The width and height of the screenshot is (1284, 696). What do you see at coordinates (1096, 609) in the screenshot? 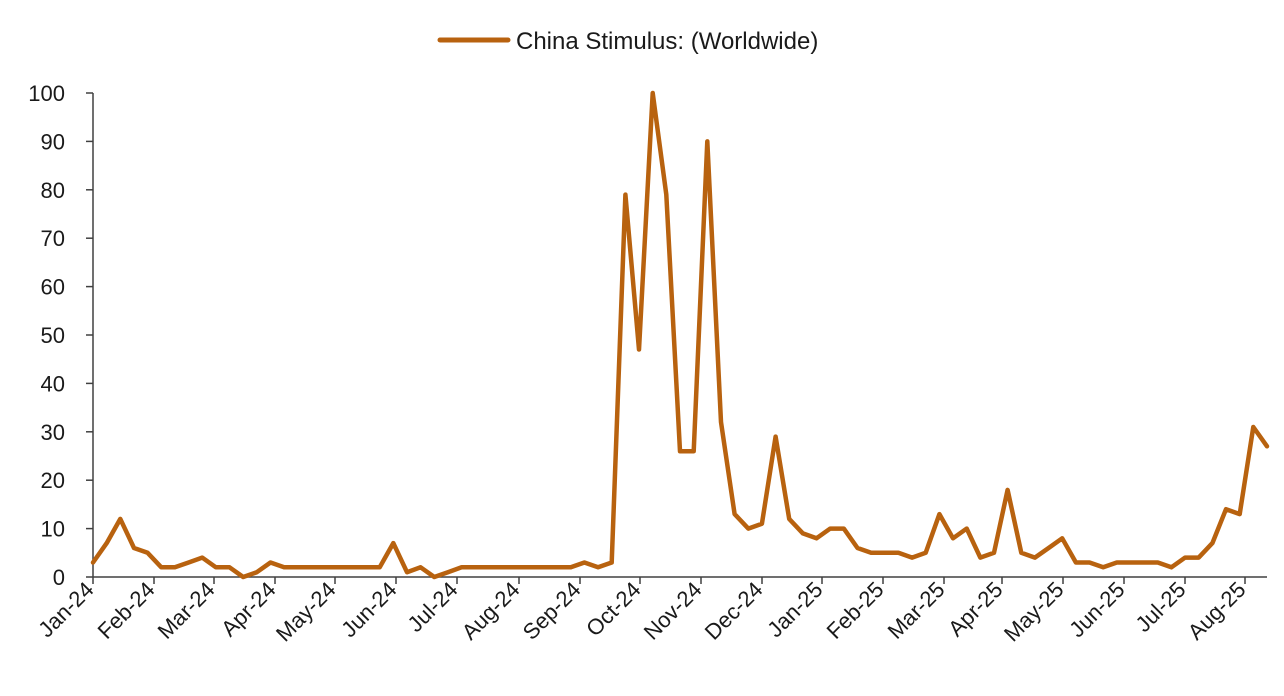
I see `x-tick-label: Jun-25` at bounding box center [1096, 609].